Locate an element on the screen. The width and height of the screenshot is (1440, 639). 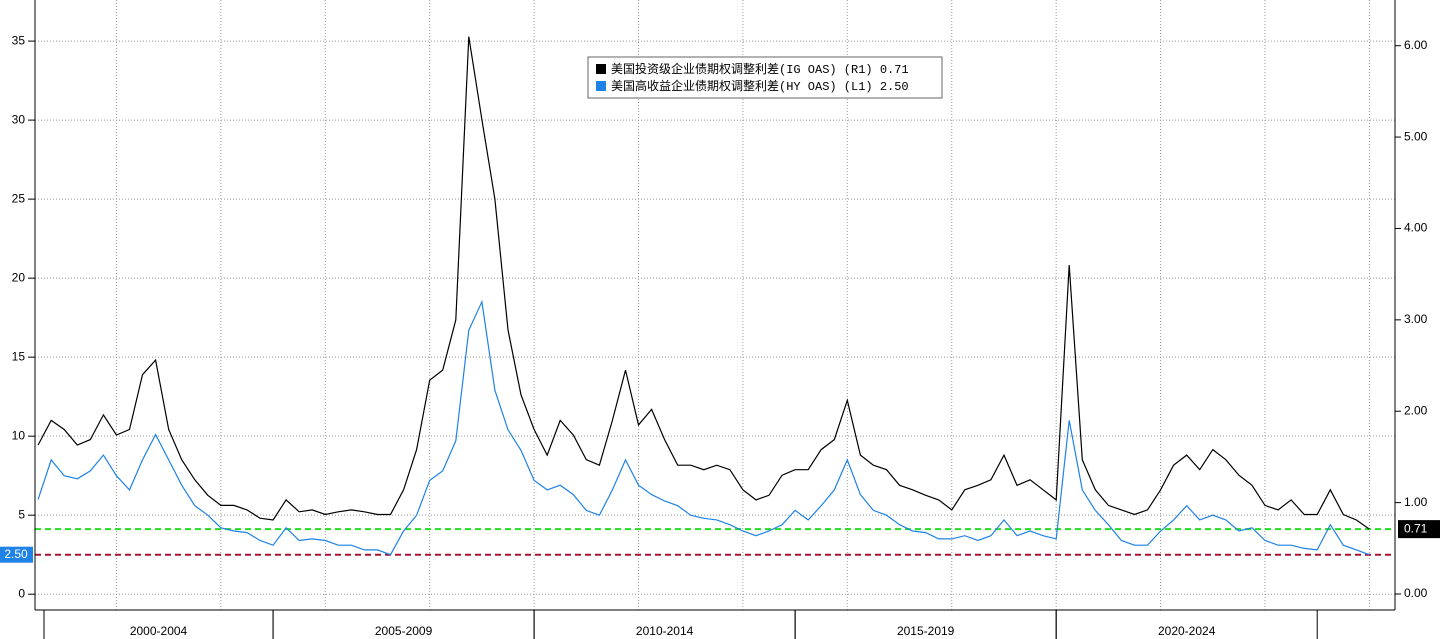
x-period-label: 2020-2024 is located at coordinates (1187, 631).